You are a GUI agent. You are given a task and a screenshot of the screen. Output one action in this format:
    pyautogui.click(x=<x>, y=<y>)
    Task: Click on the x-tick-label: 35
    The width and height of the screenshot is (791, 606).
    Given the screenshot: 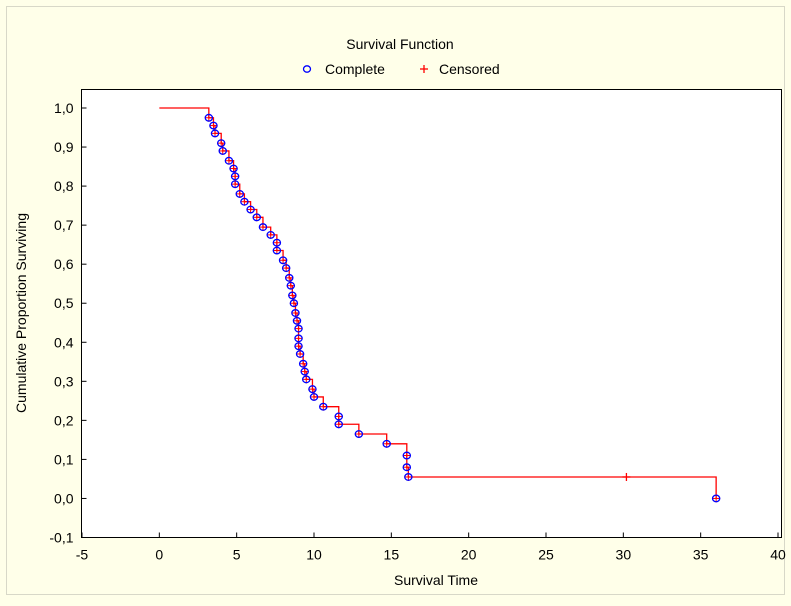 What is the action you would take?
    pyautogui.click(x=701, y=555)
    